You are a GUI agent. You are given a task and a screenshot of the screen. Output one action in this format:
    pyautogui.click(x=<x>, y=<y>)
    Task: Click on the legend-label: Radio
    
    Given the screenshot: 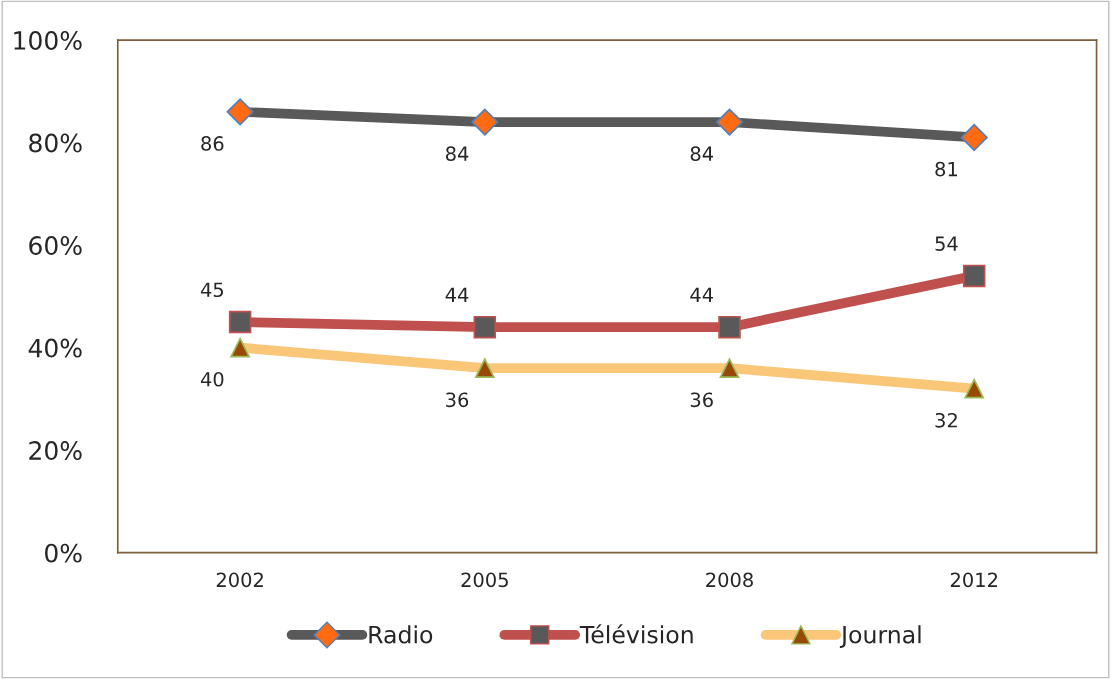 What is the action you would take?
    pyautogui.click(x=401, y=634)
    